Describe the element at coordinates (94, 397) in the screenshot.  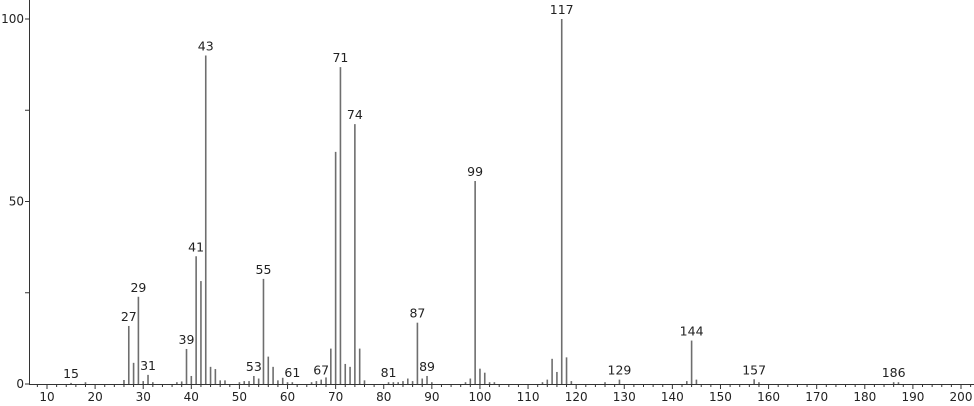
I see `x-tick-label: 20` at that location.